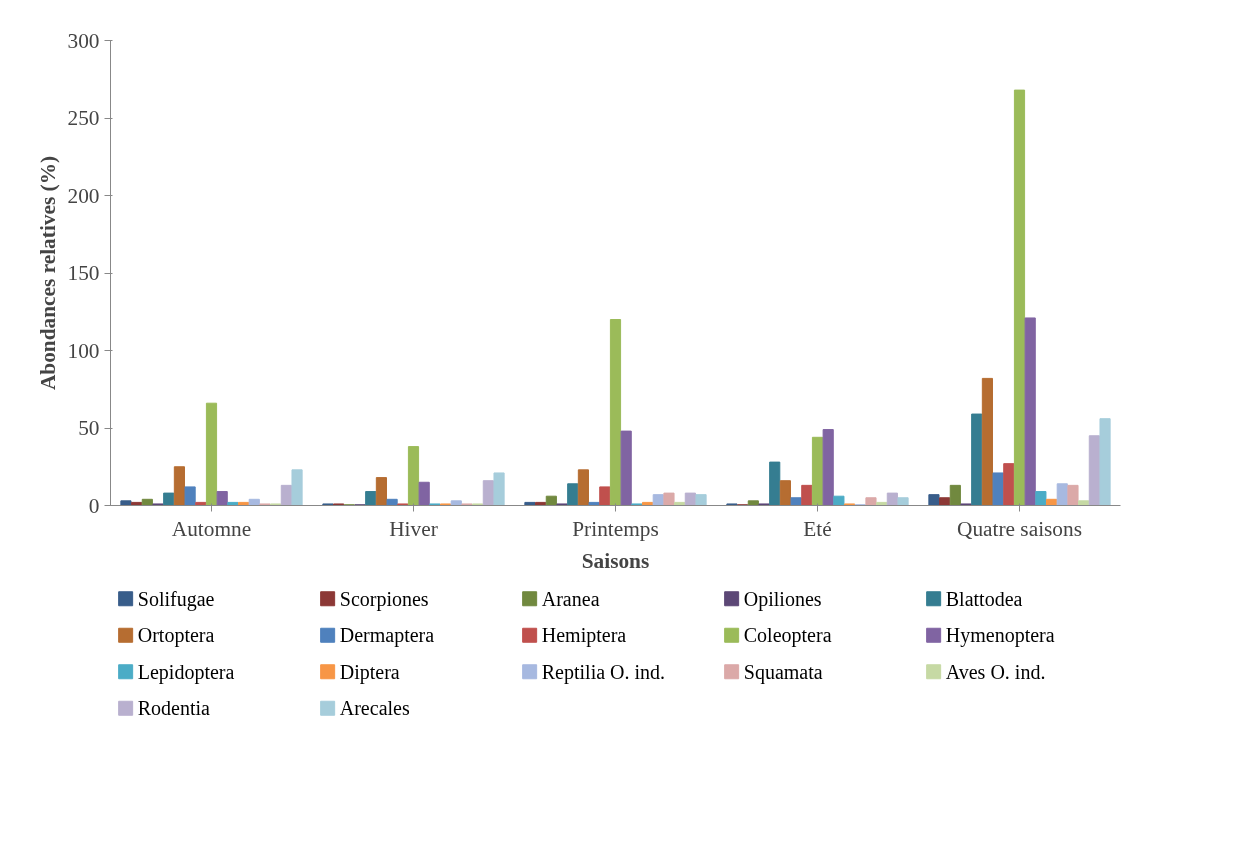 This screenshot has width=1247, height=850. Describe the element at coordinates (211, 528) in the screenshot. I see `x-tick-label: Automne` at that location.